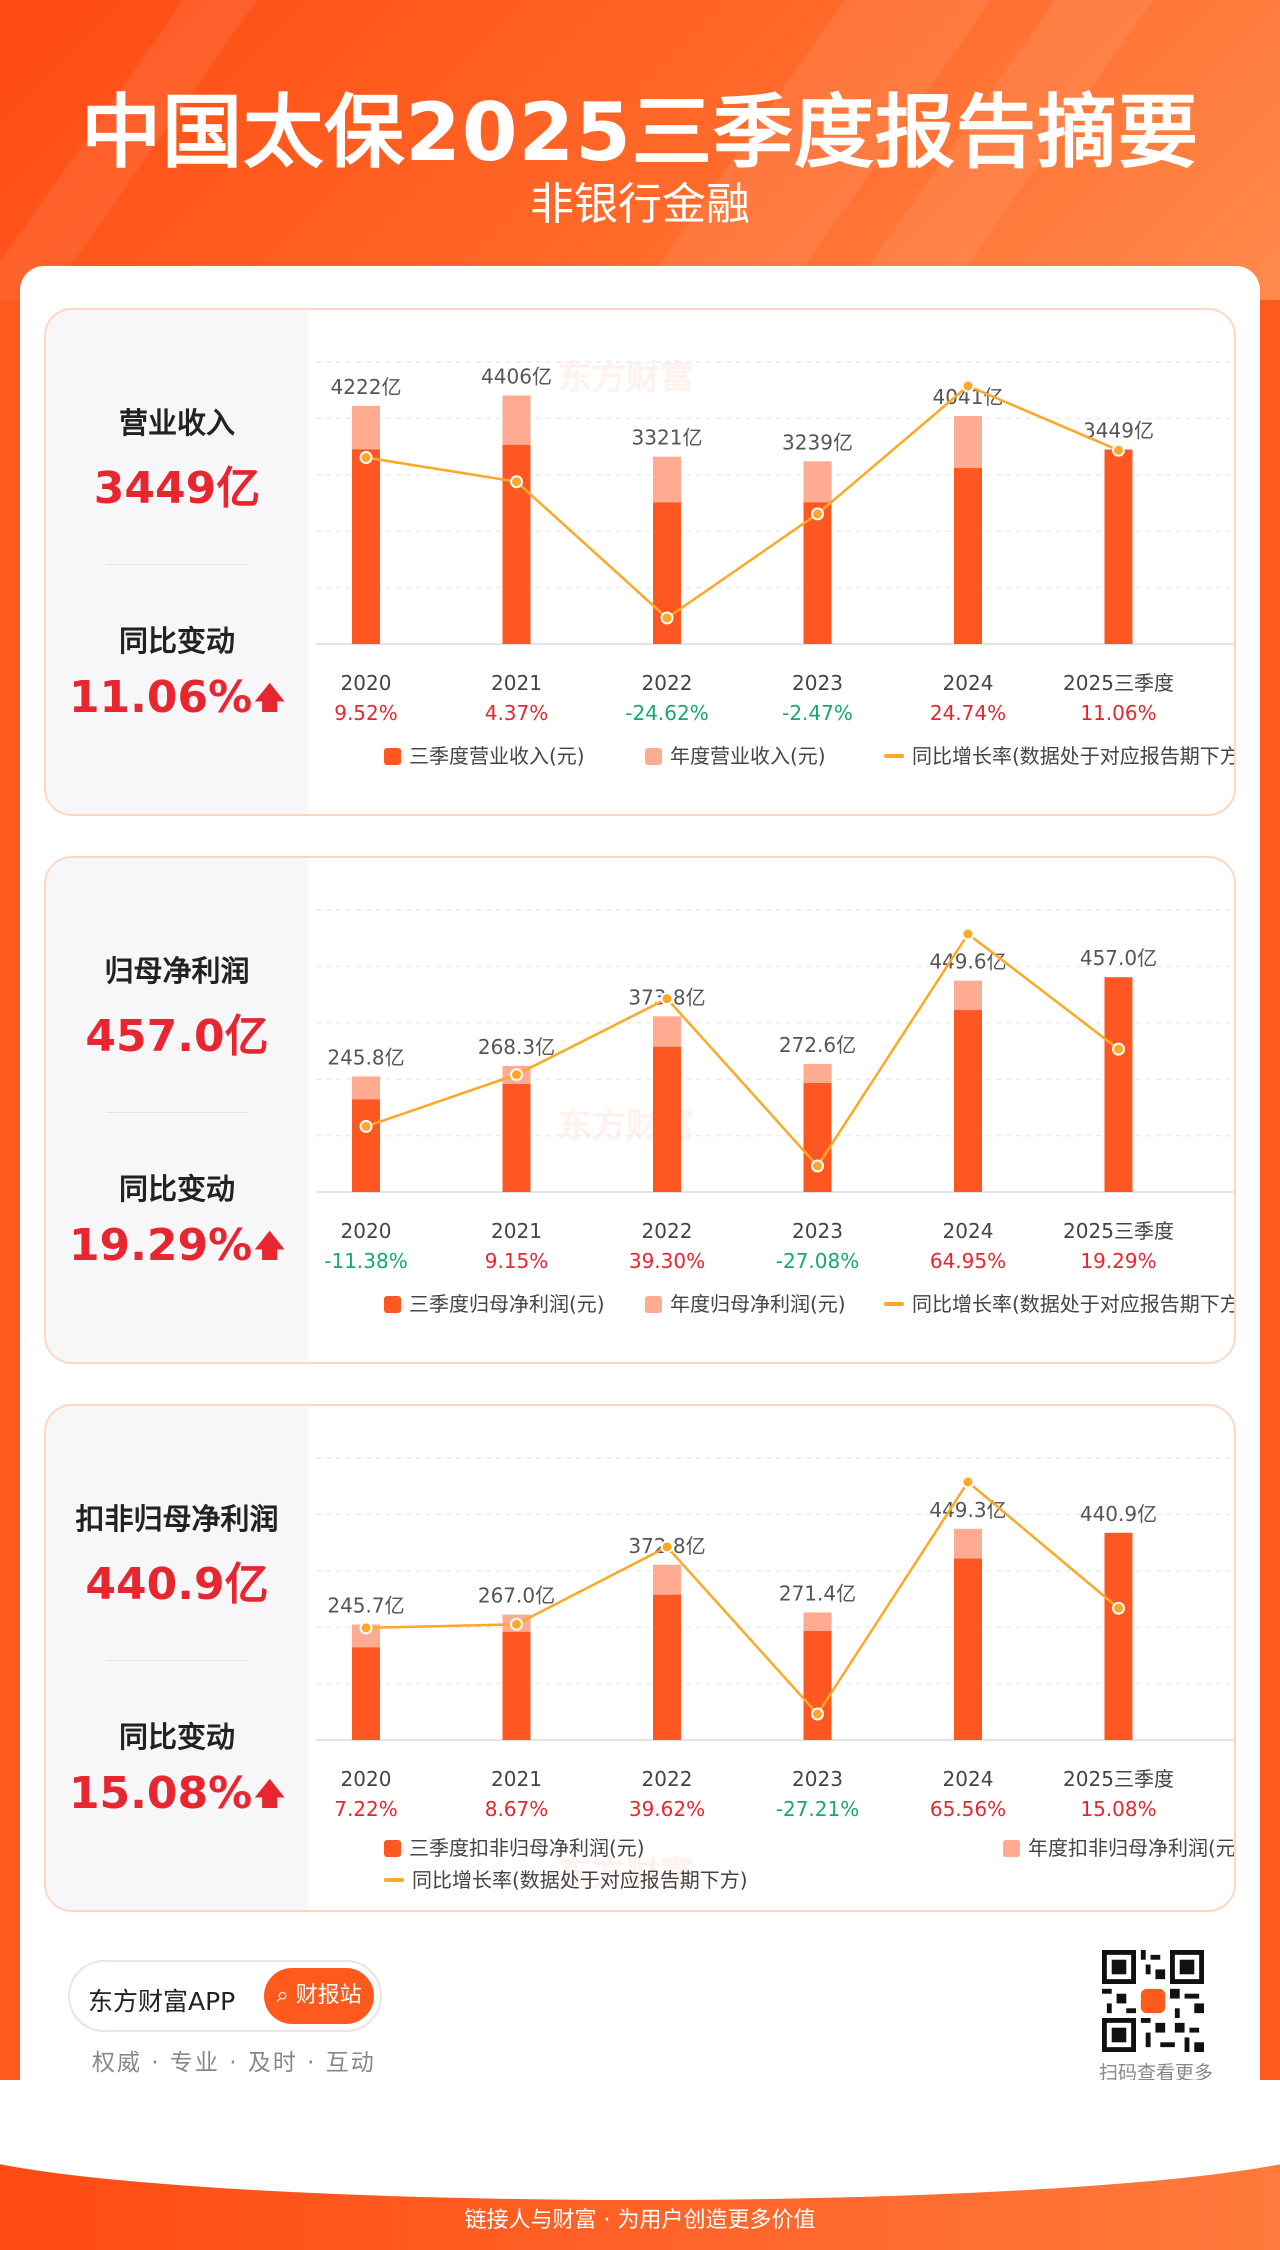 The image size is (1280, 2250). Describe the element at coordinates (1118, 713) in the screenshot. I see `growth-label: 11.06%` at that location.